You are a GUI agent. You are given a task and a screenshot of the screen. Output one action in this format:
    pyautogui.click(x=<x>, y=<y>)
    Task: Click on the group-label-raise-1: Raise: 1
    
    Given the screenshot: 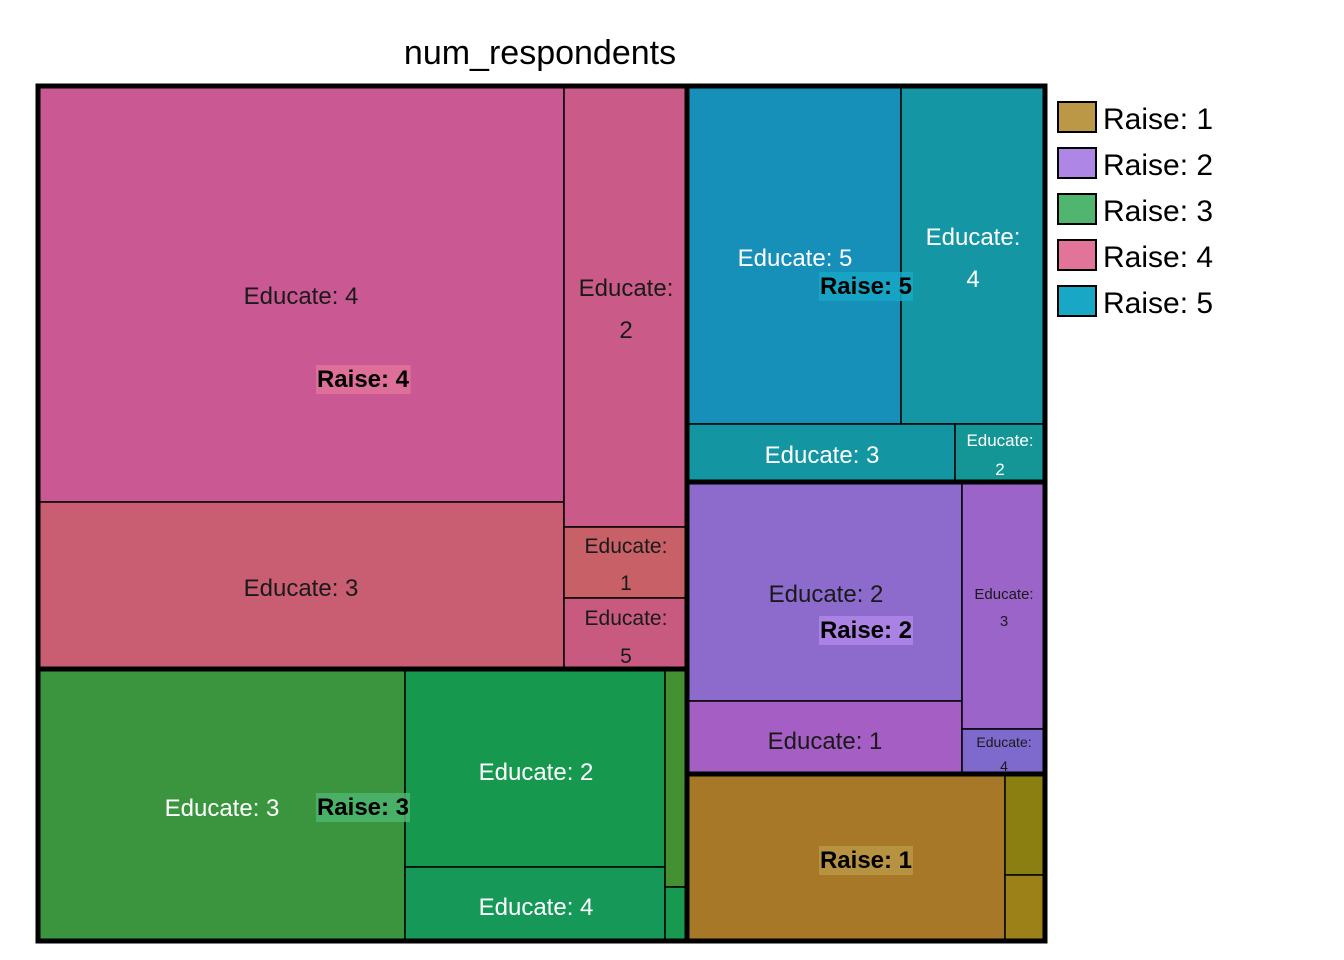 What is the action you would take?
    pyautogui.click(x=866, y=860)
    